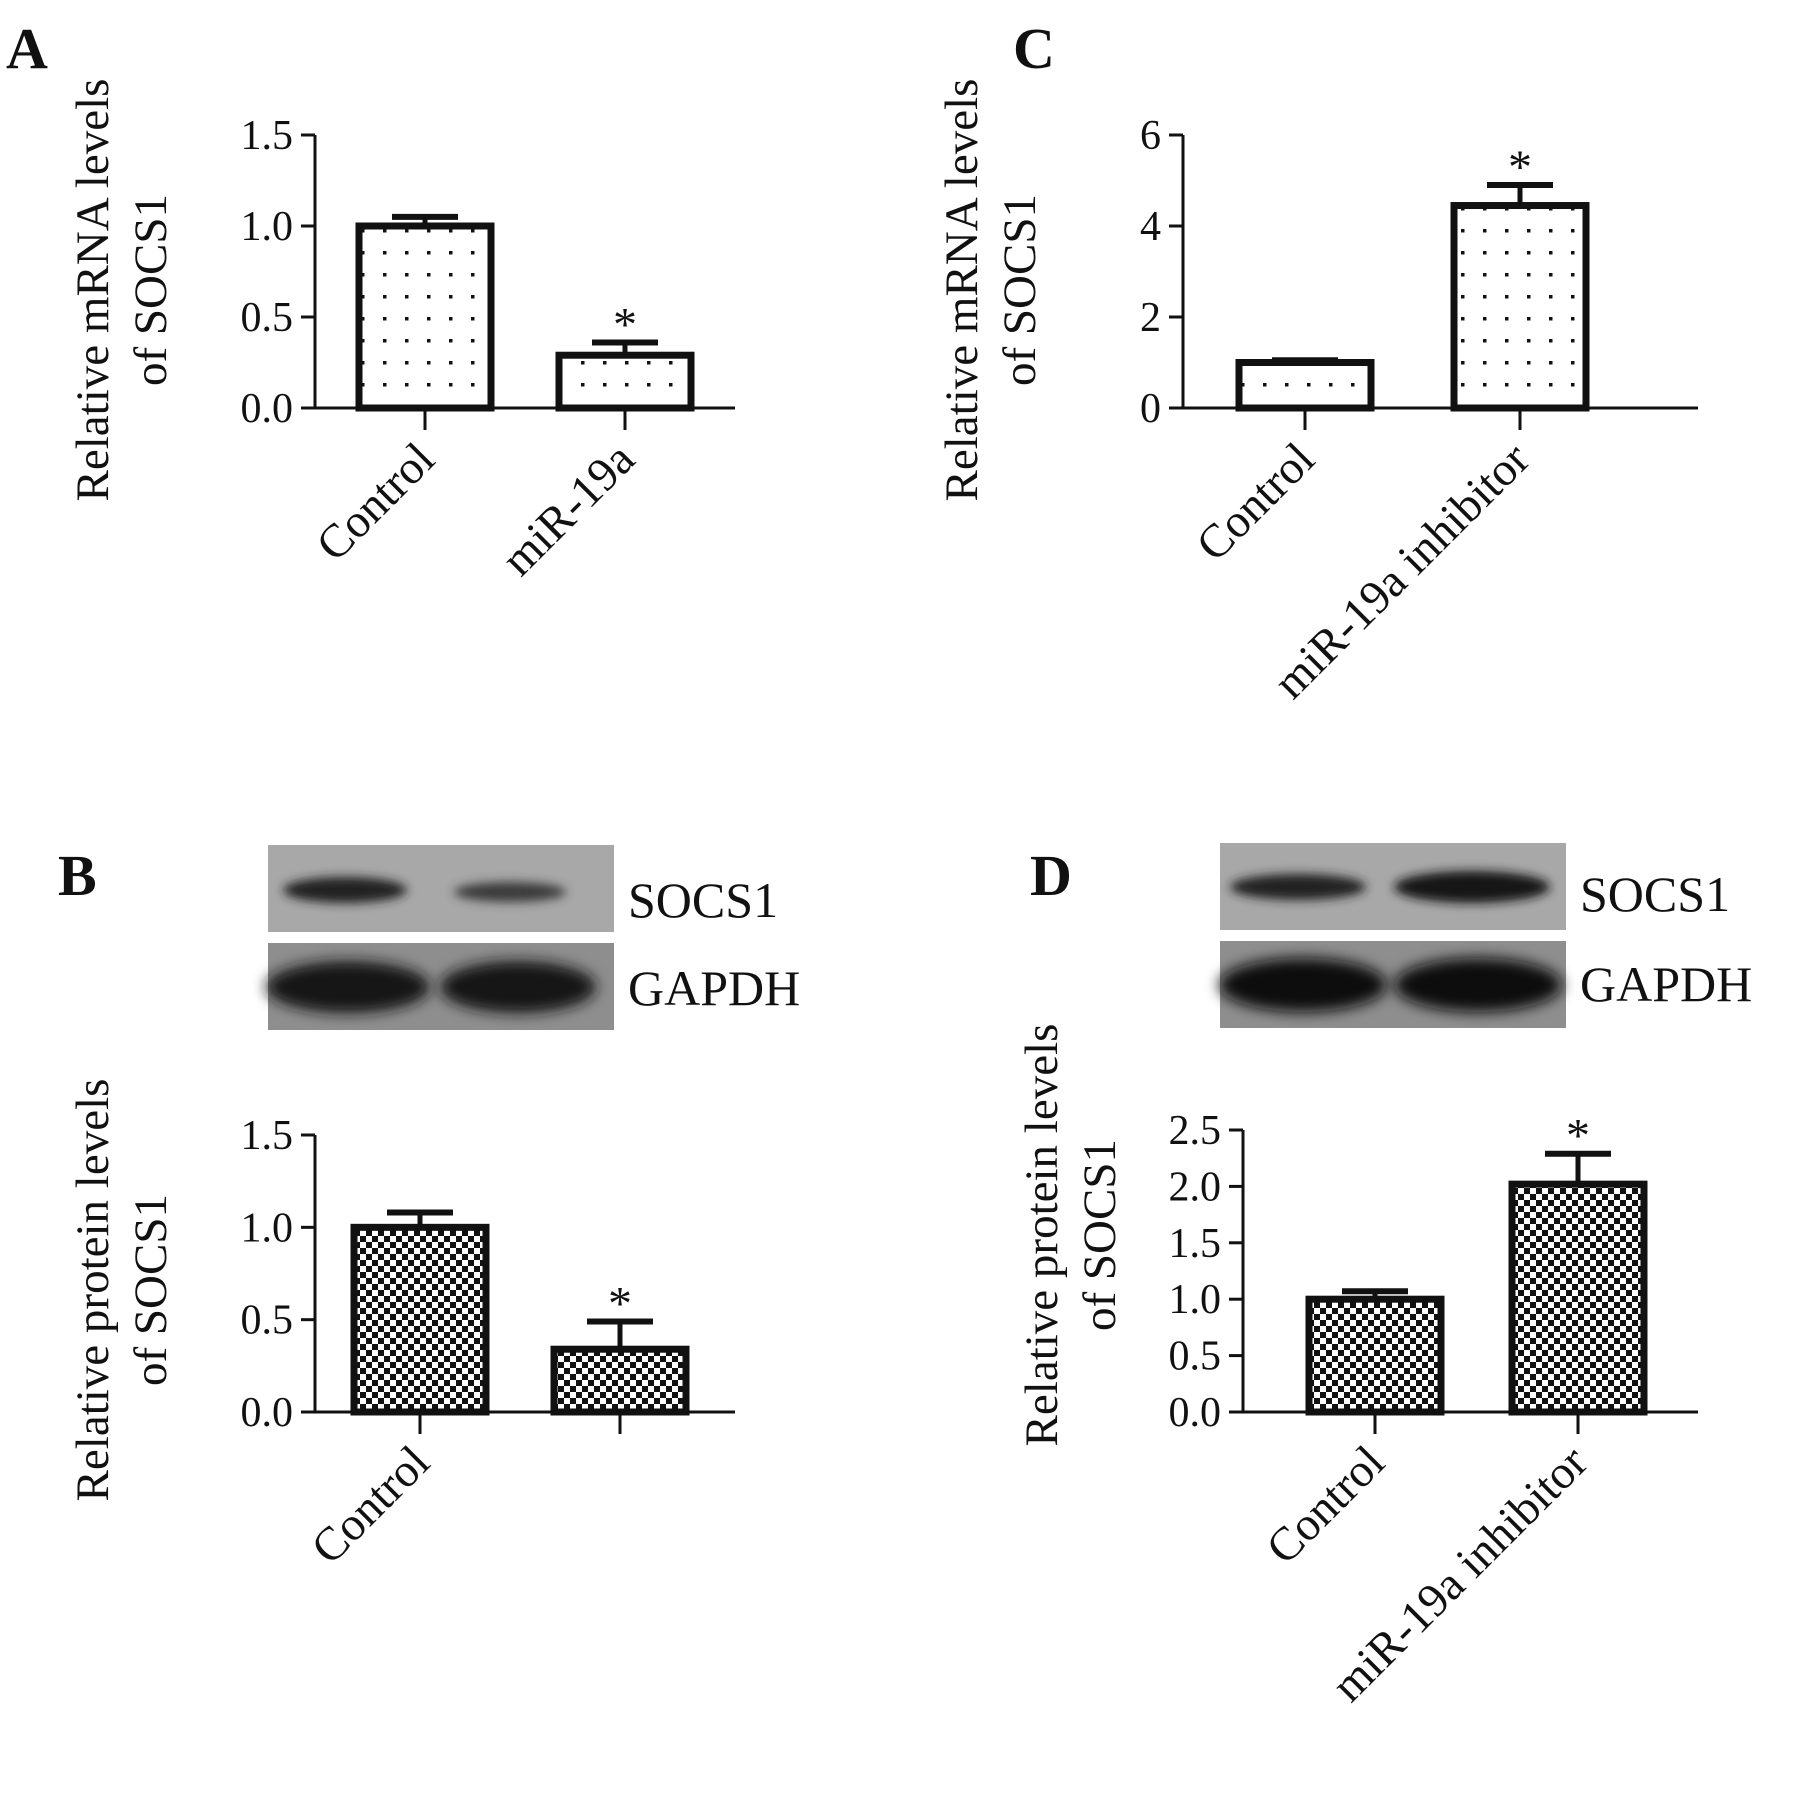  Describe the element at coordinates (1150, 409) in the screenshot. I see `y-tick-label: 0` at that location.